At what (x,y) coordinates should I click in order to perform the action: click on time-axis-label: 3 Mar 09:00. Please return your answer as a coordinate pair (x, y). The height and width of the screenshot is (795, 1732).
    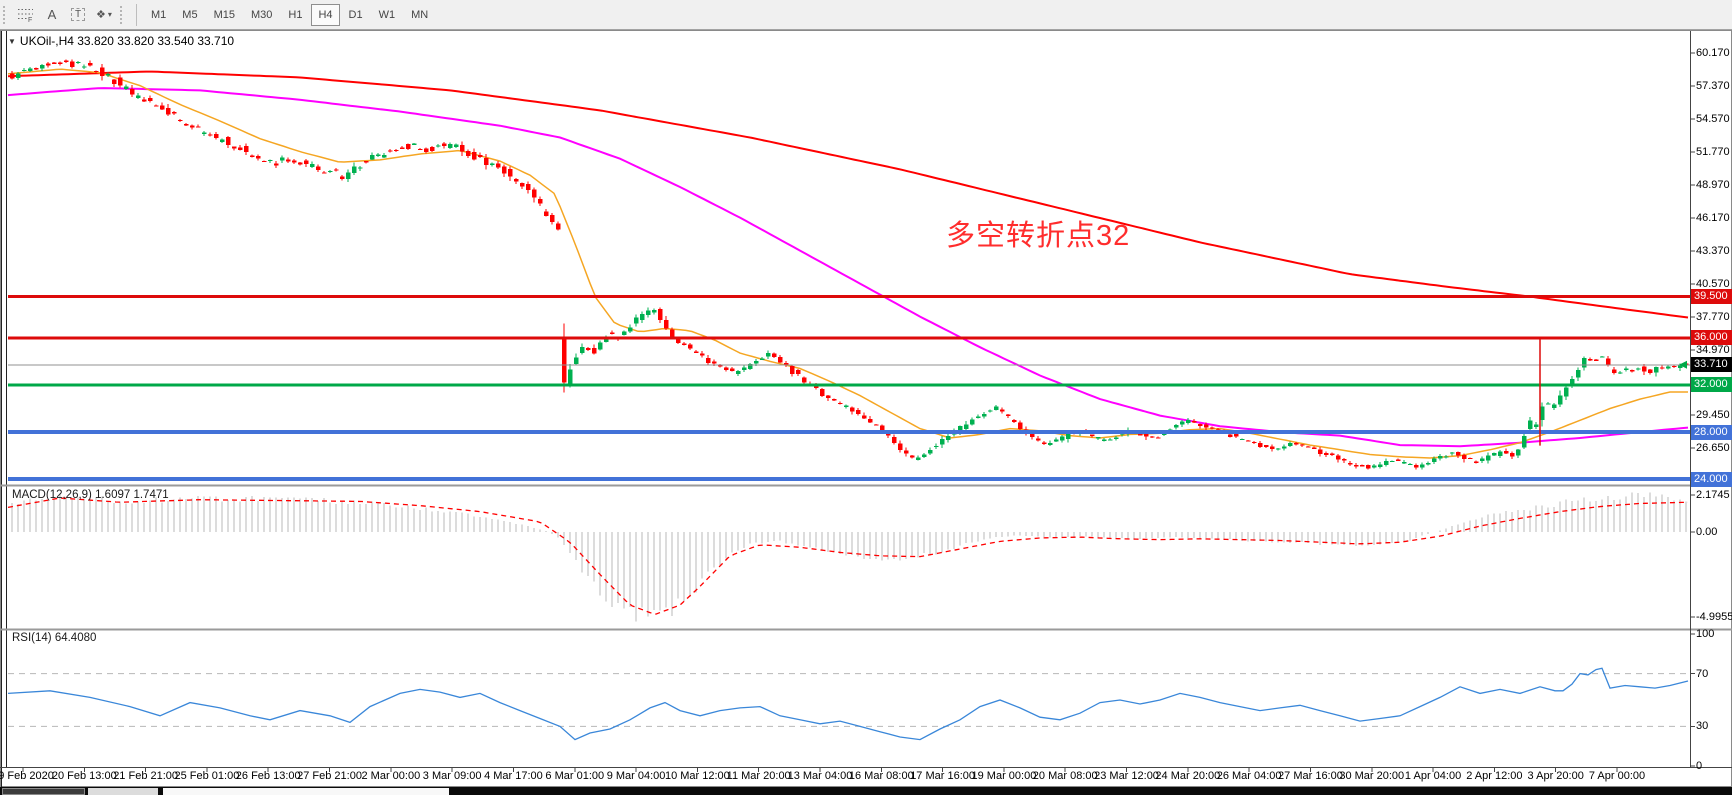
    Looking at the image, I should click on (452, 776).